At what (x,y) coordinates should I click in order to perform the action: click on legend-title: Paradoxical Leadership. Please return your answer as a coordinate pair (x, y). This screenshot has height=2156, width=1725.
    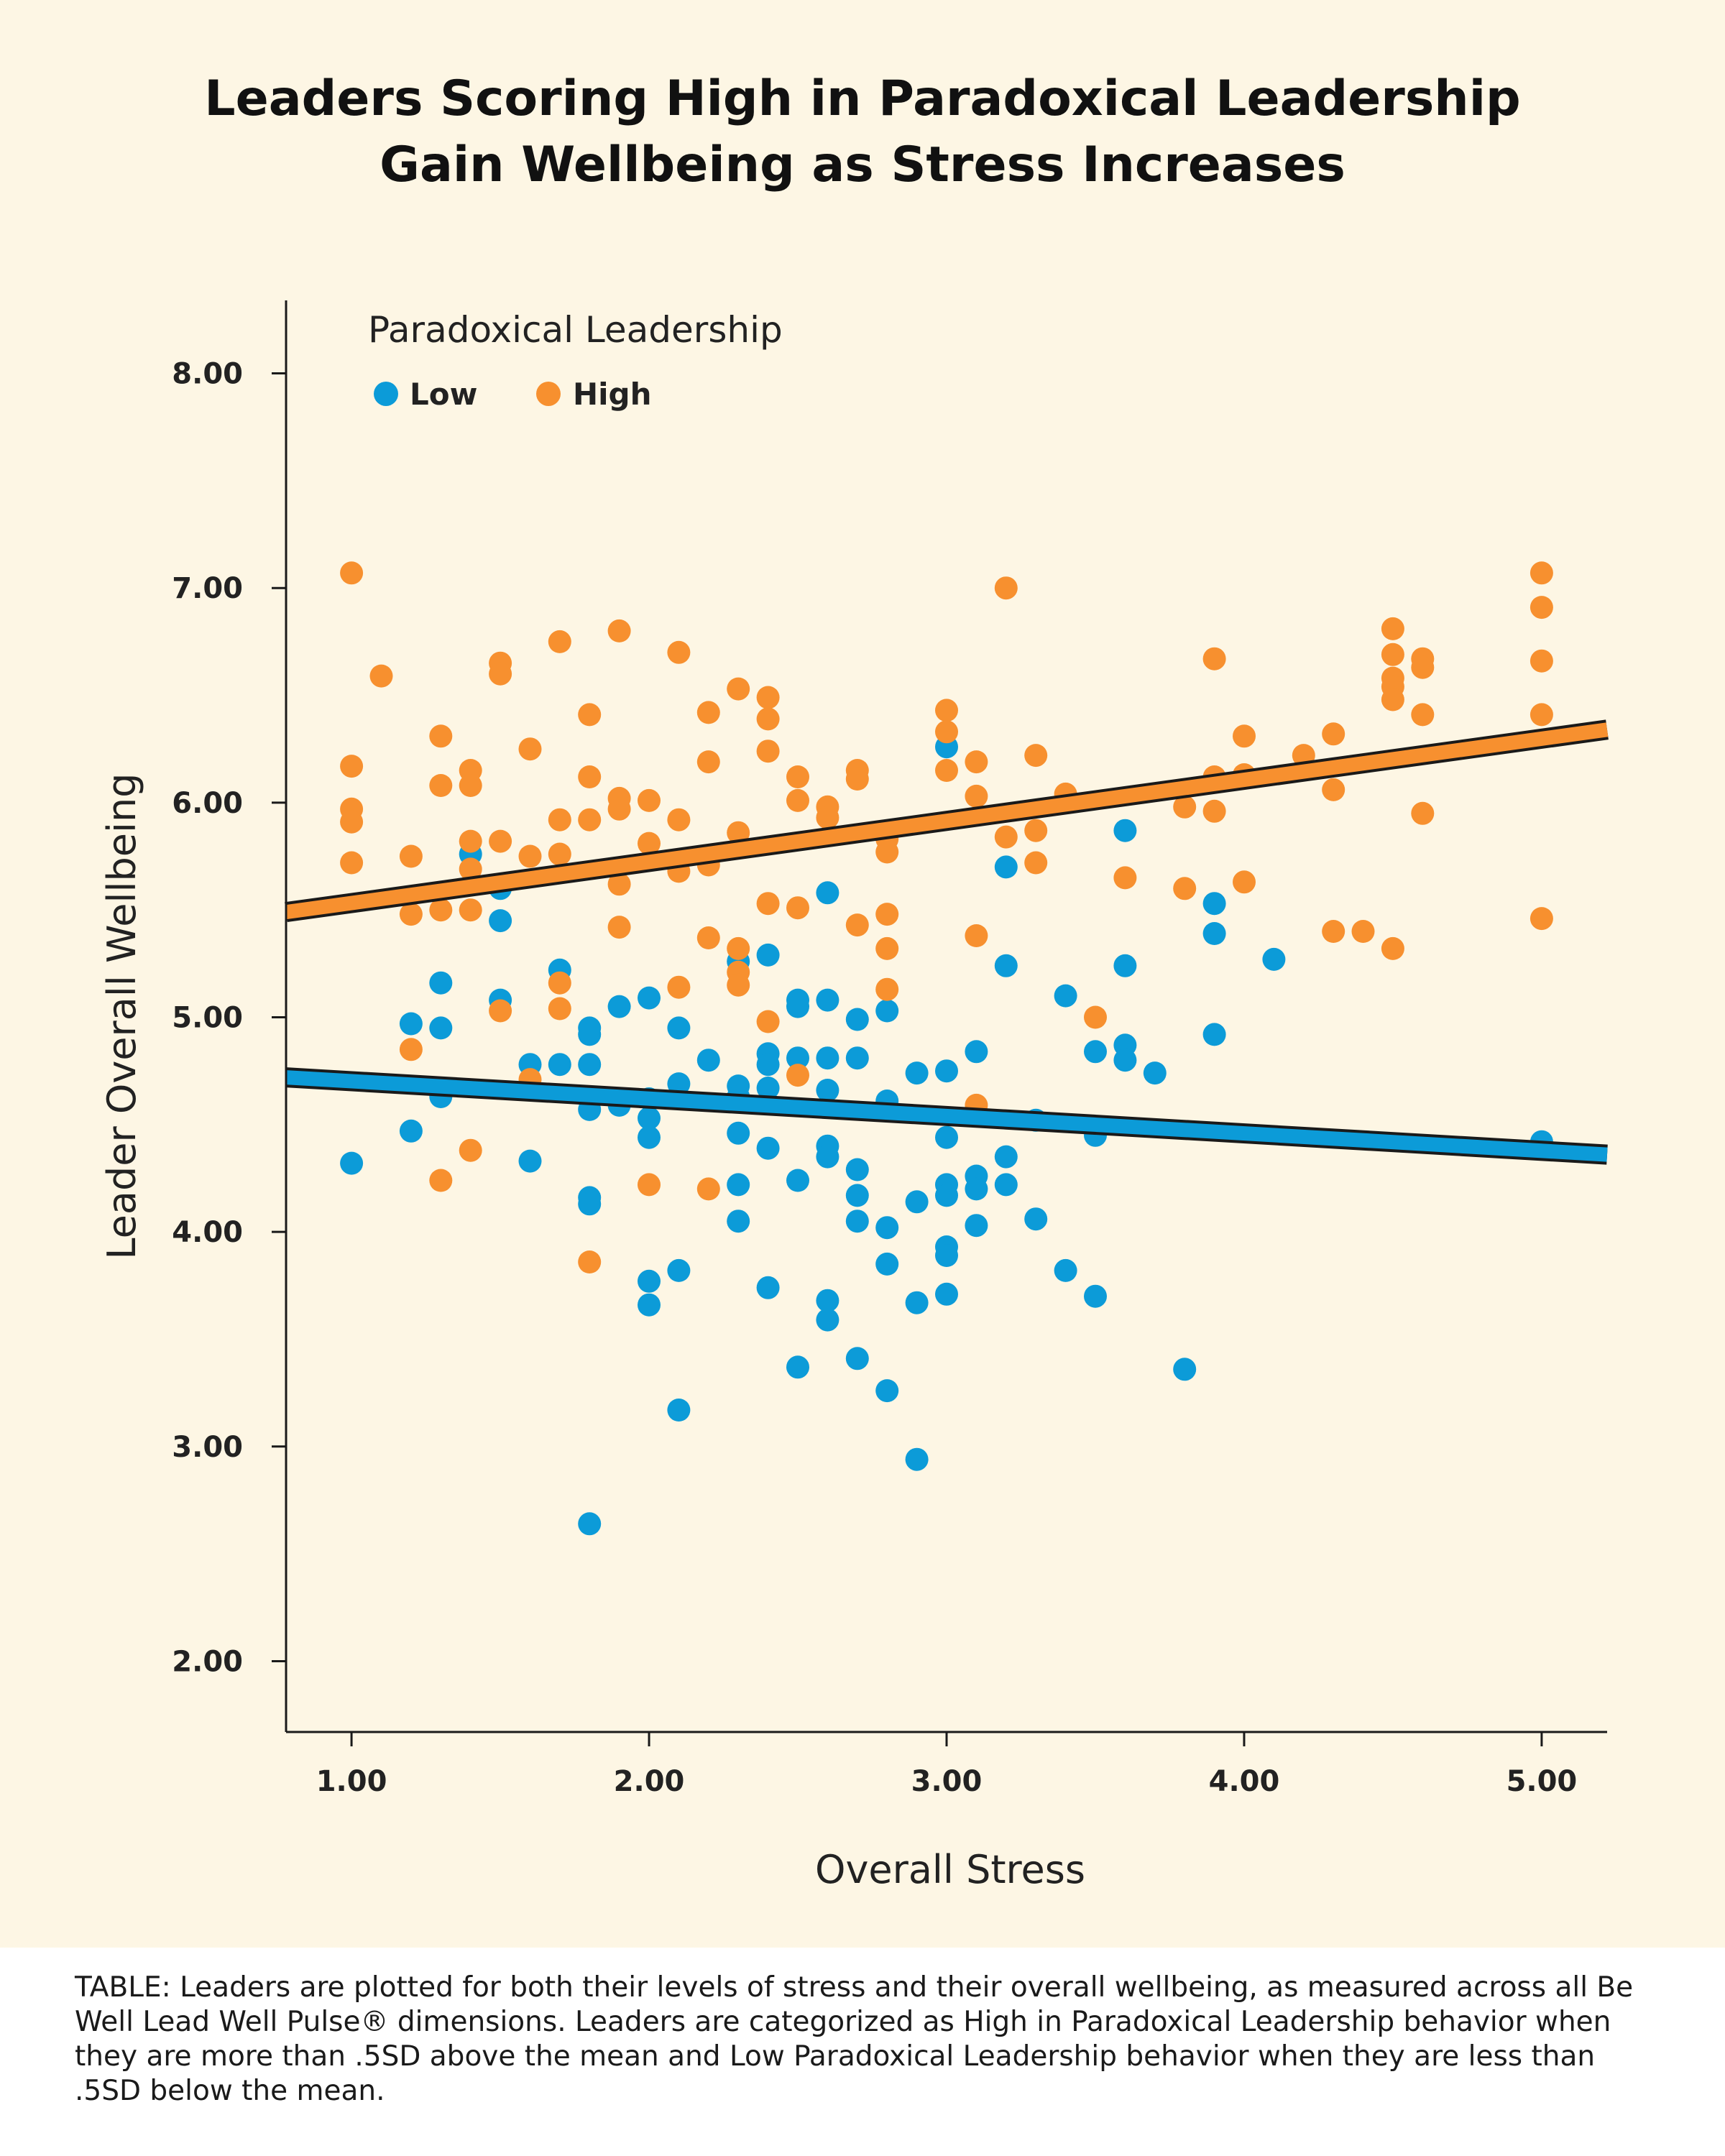
    Looking at the image, I should click on (575, 330).